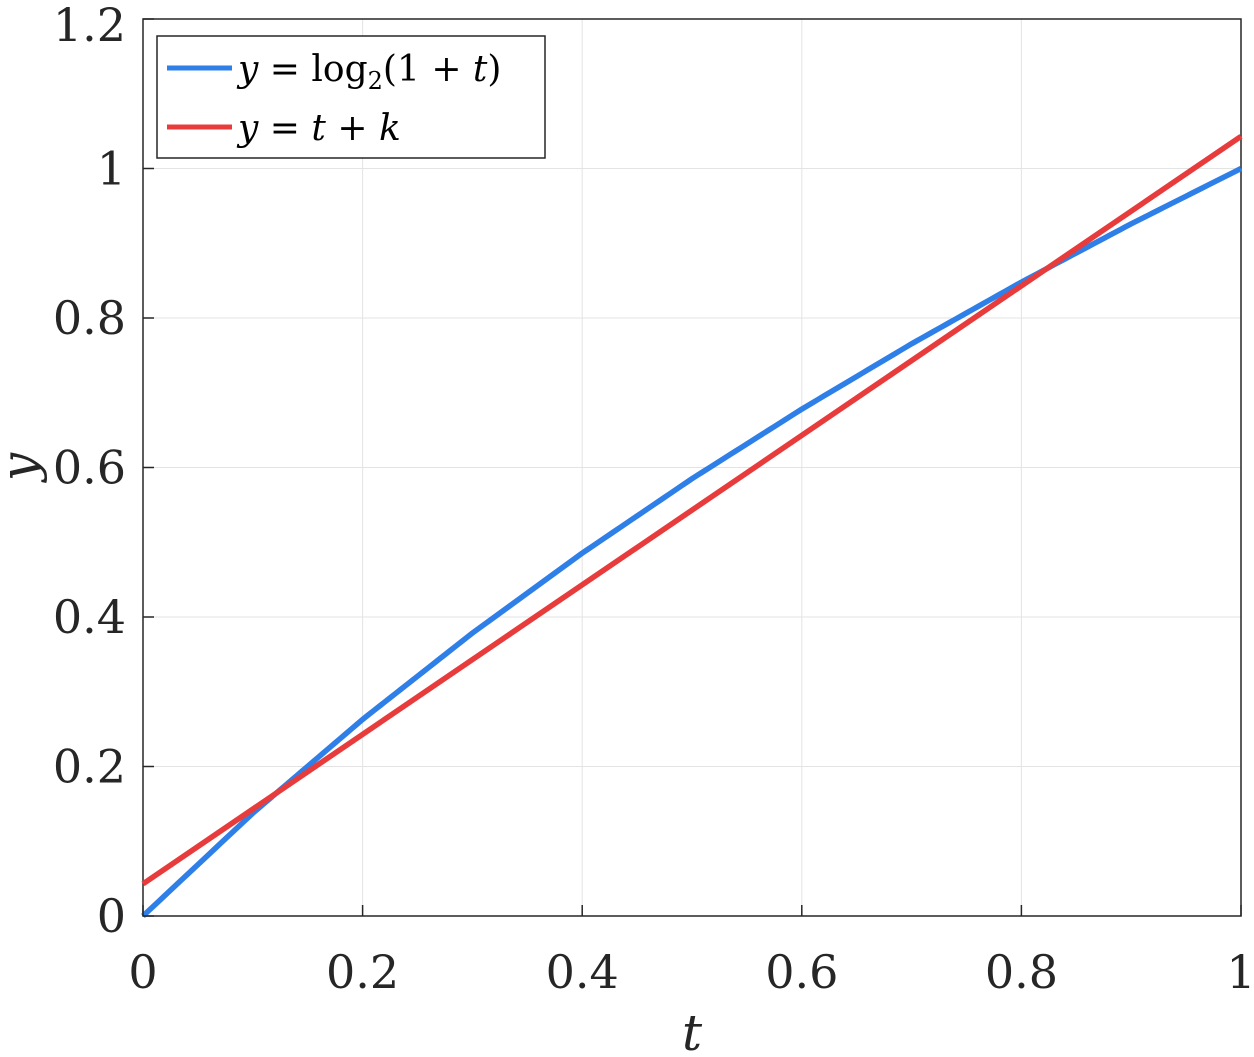 This screenshot has width=1254, height=1057. I want to click on y-tick-label: 1.2, so click(89, 26).